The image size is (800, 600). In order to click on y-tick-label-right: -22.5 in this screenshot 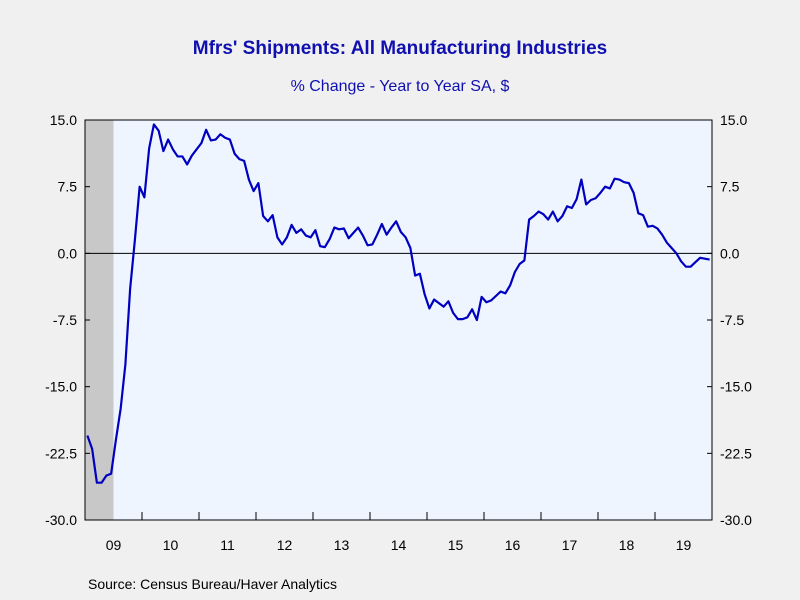, I will do `click(736, 453)`.